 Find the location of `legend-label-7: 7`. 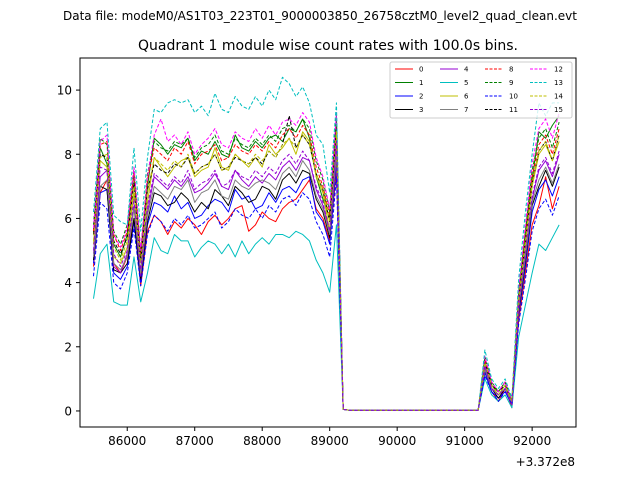

legend-label-7: 7 is located at coordinates (466, 110).